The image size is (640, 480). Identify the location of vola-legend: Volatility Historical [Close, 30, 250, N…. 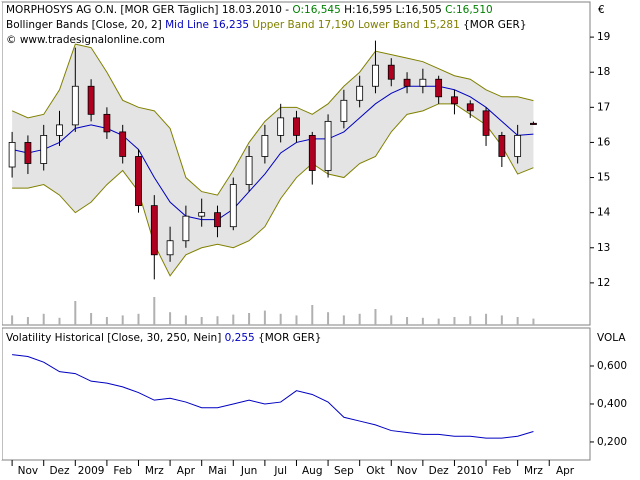
(163, 338).